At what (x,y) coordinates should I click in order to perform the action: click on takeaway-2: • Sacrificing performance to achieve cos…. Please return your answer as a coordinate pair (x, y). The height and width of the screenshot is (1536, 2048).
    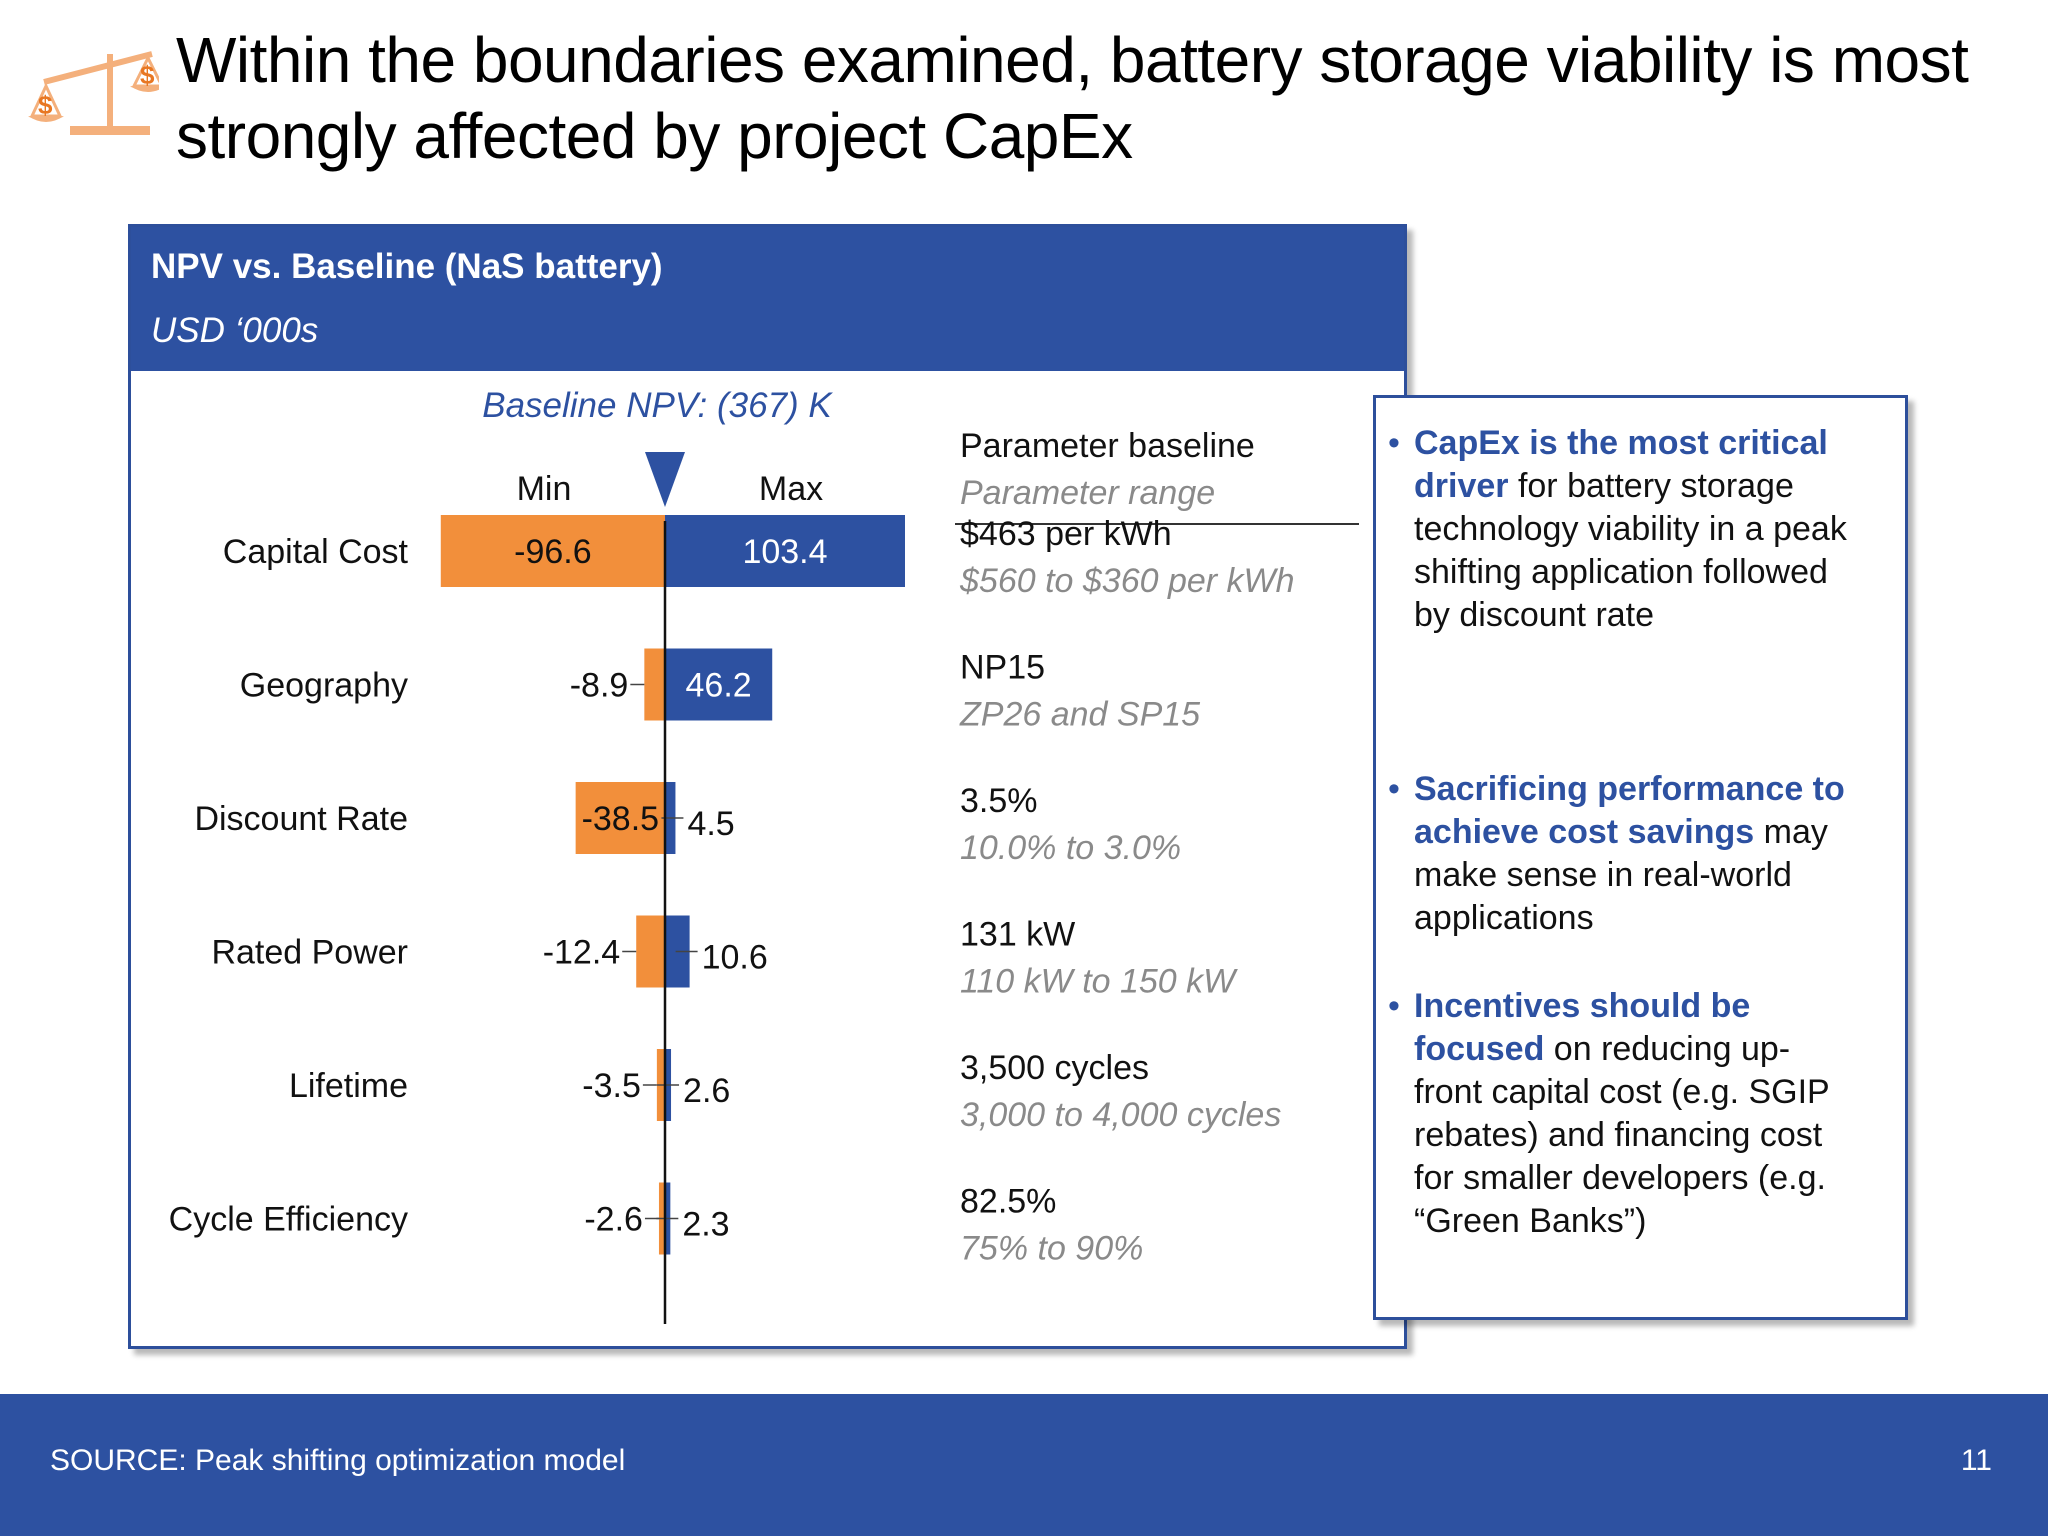
    Looking at the image, I should click on (1621, 854).